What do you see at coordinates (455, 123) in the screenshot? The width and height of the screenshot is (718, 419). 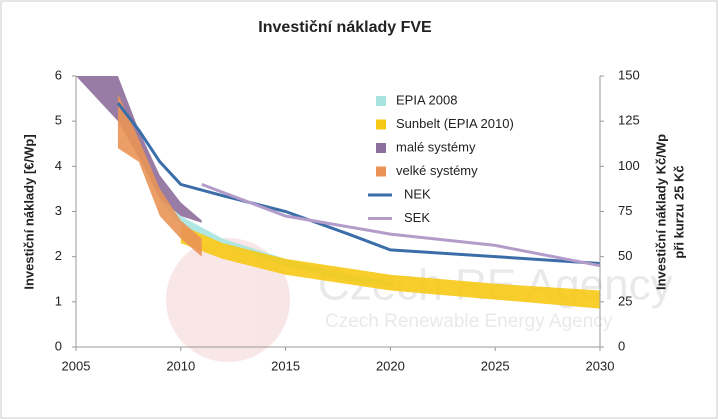 I see `legend-label: Sunbelt (EPIA 2010)` at bounding box center [455, 123].